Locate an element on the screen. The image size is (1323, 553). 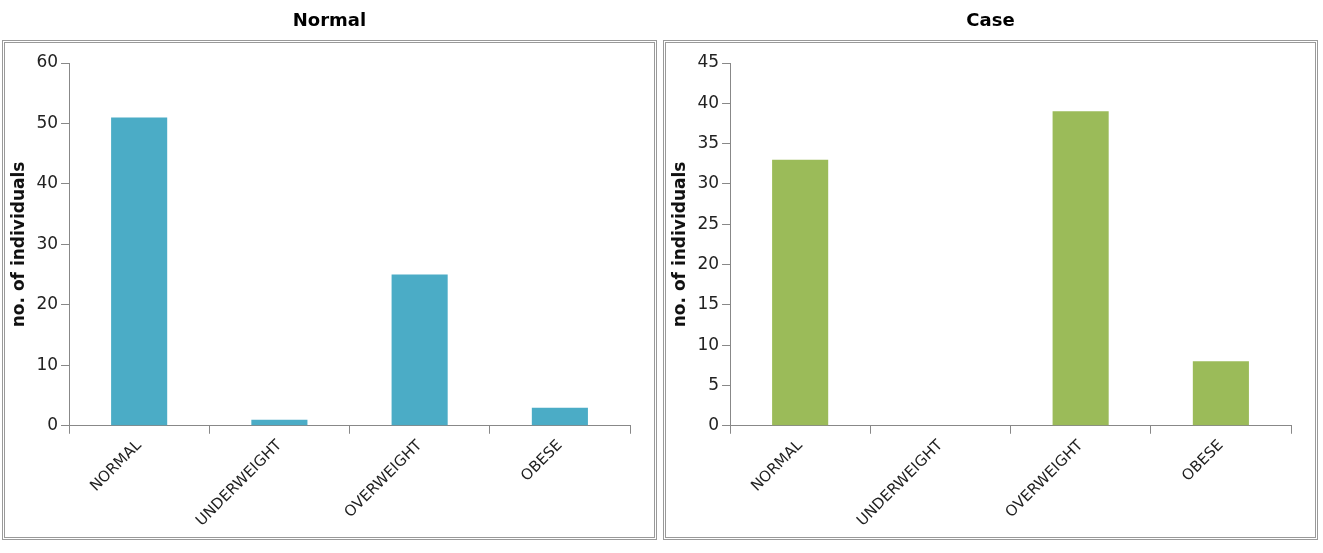
chart-title: Normal is located at coordinates (329, 20).